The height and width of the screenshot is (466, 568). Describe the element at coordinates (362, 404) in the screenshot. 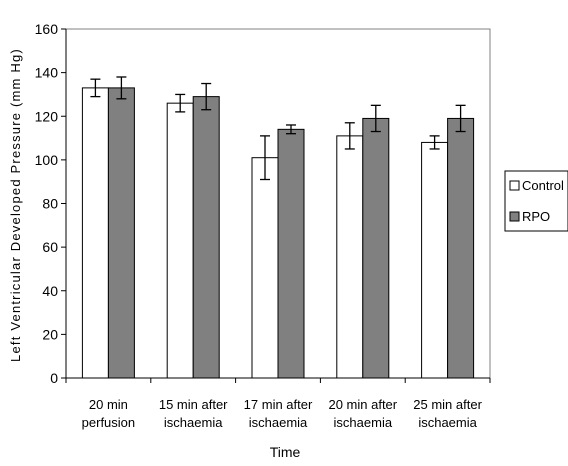

I see `x-tick-label: 20 min after` at that location.